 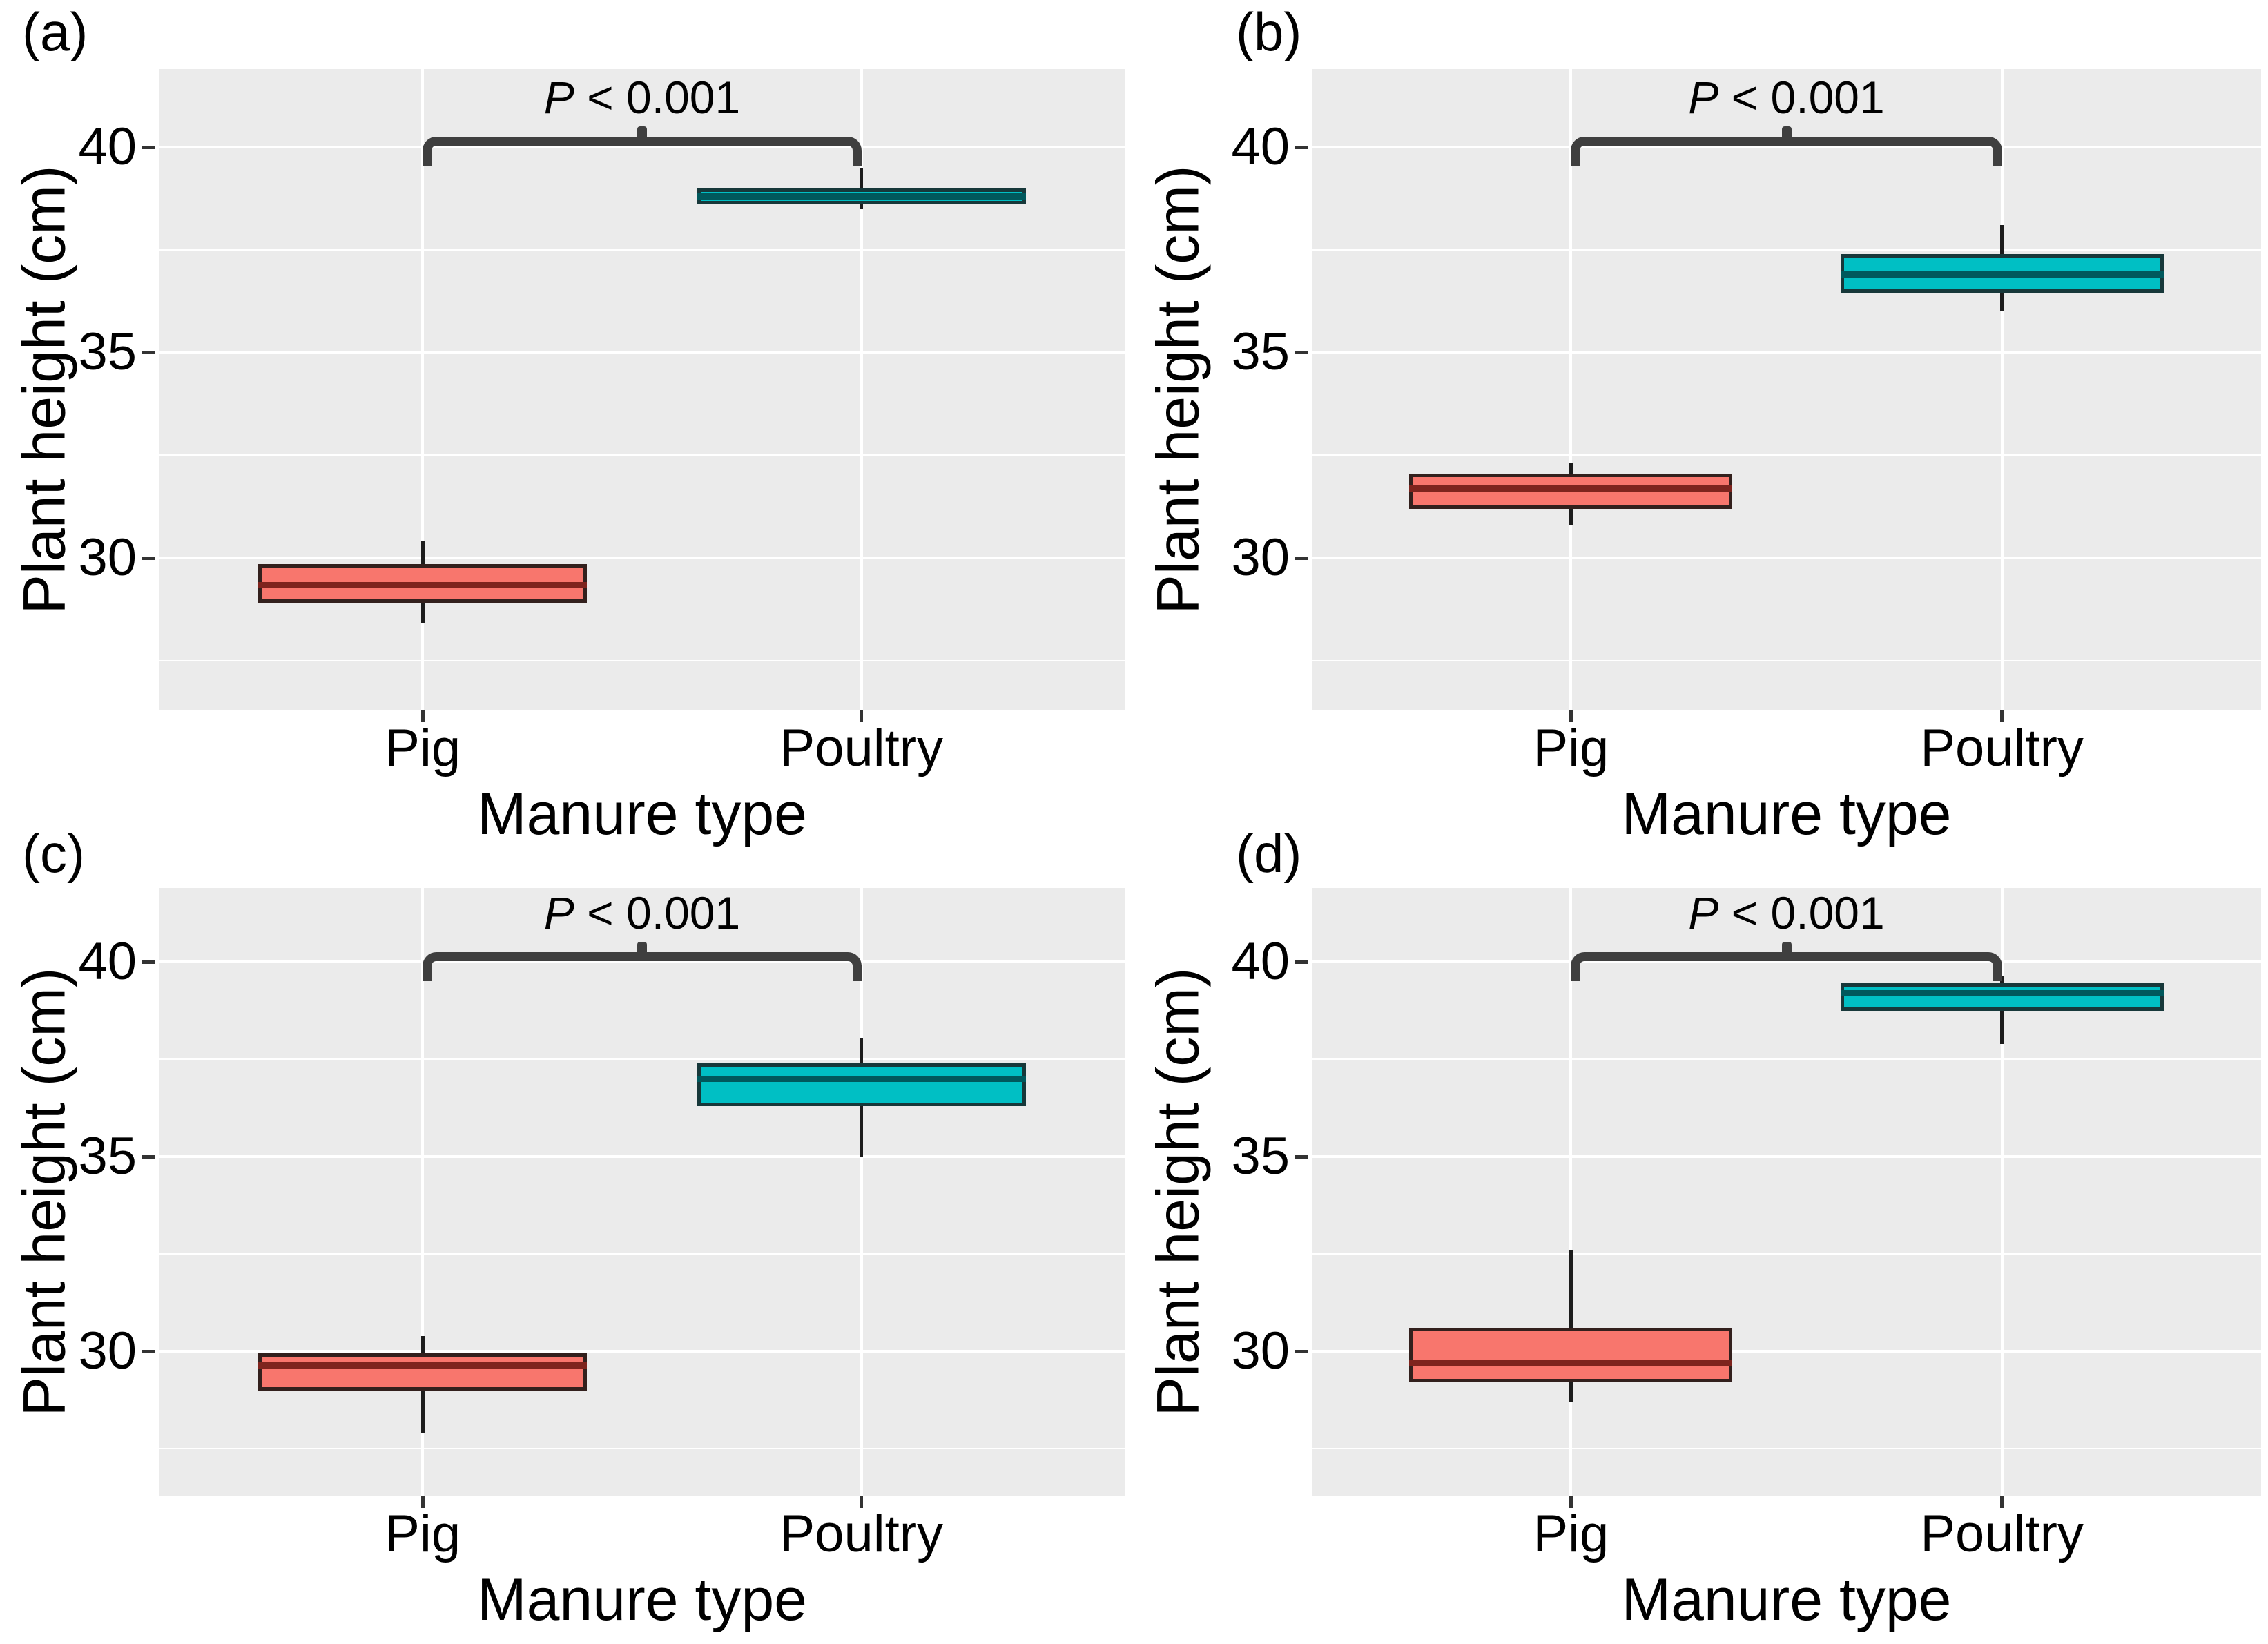 I want to click on panel-a-label: (a), so click(x=55, y=32).